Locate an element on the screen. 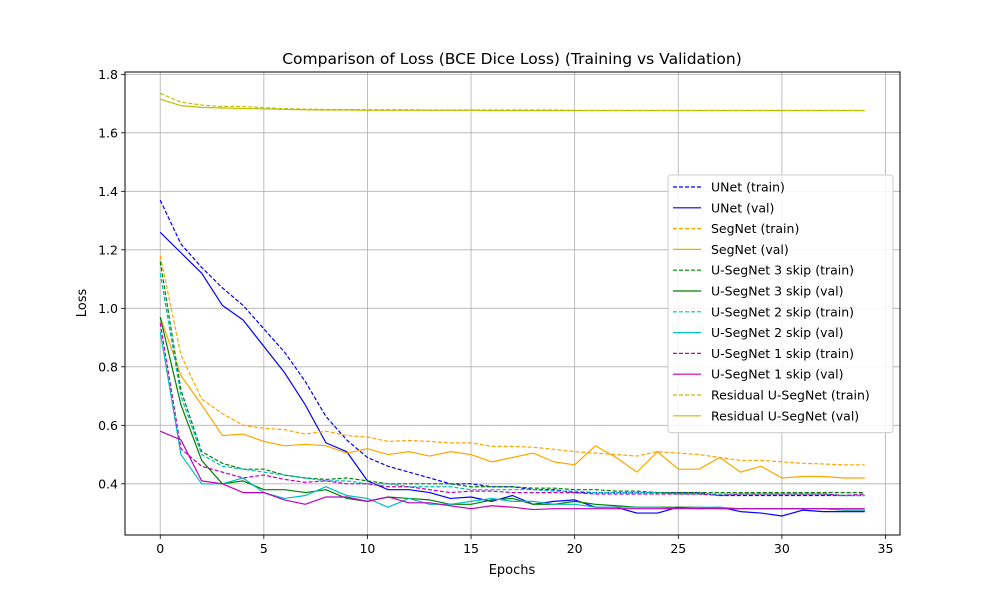 This screenshot has height=600, width=1000. legend-label-9: U-SegNet 1 skip (train) is located at coordinates (782, 353).